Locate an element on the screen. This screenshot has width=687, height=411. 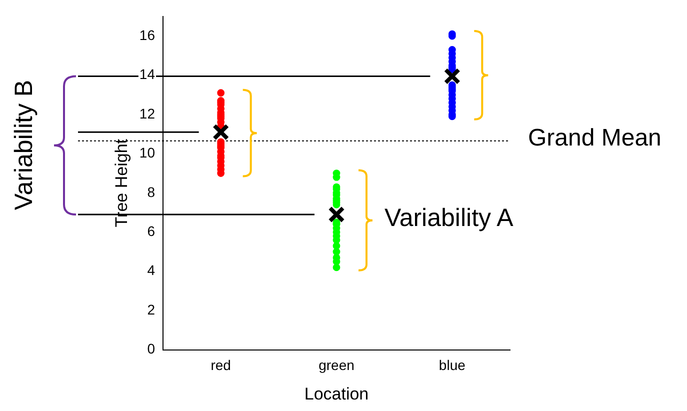
y-tick-label: 4 is located at coordinates (151, 270).